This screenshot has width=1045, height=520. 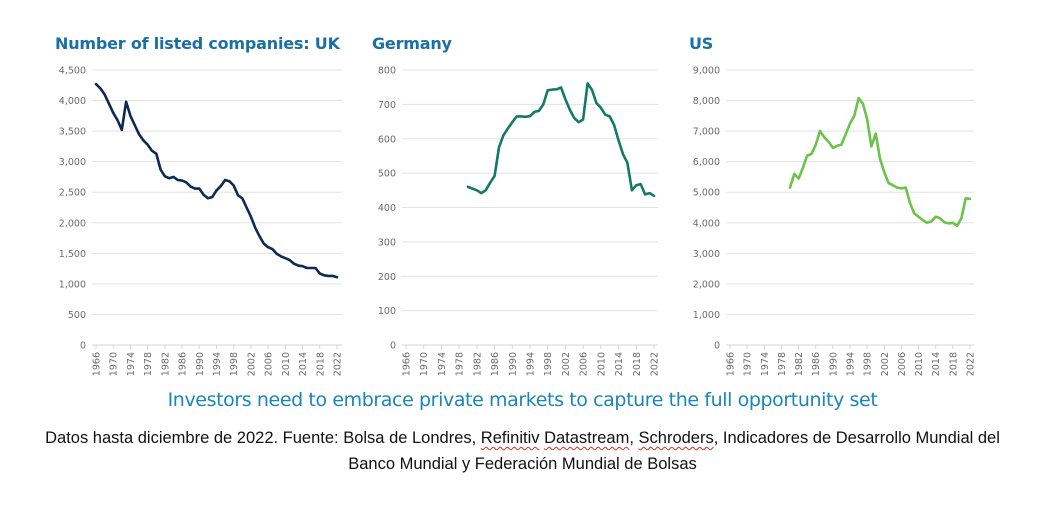 I want to click on y-tick-label: 4,500, so click(x=72, y=71).